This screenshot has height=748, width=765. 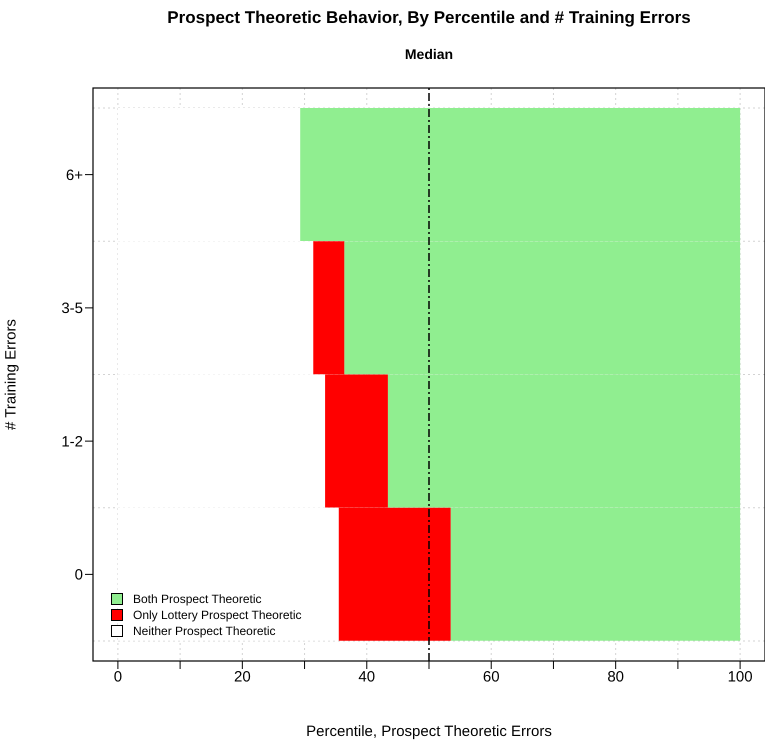 I want to click on legend-label: Neither Prospect Theoretic, so click(x=204, y=631).